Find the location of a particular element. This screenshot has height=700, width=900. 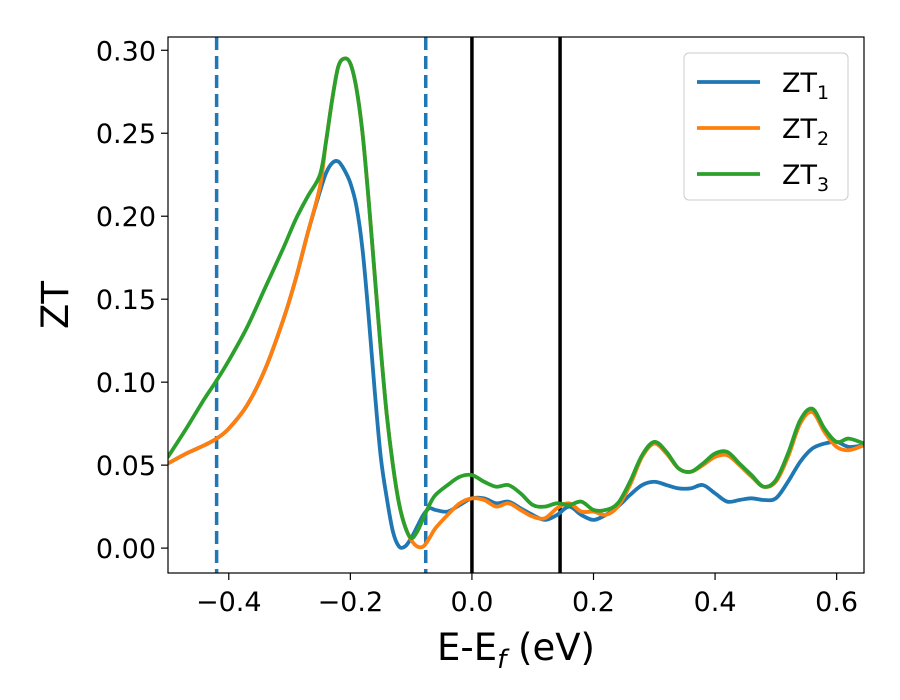

legend-label-zt1: ZT1 is located at coordinates (805, 86).